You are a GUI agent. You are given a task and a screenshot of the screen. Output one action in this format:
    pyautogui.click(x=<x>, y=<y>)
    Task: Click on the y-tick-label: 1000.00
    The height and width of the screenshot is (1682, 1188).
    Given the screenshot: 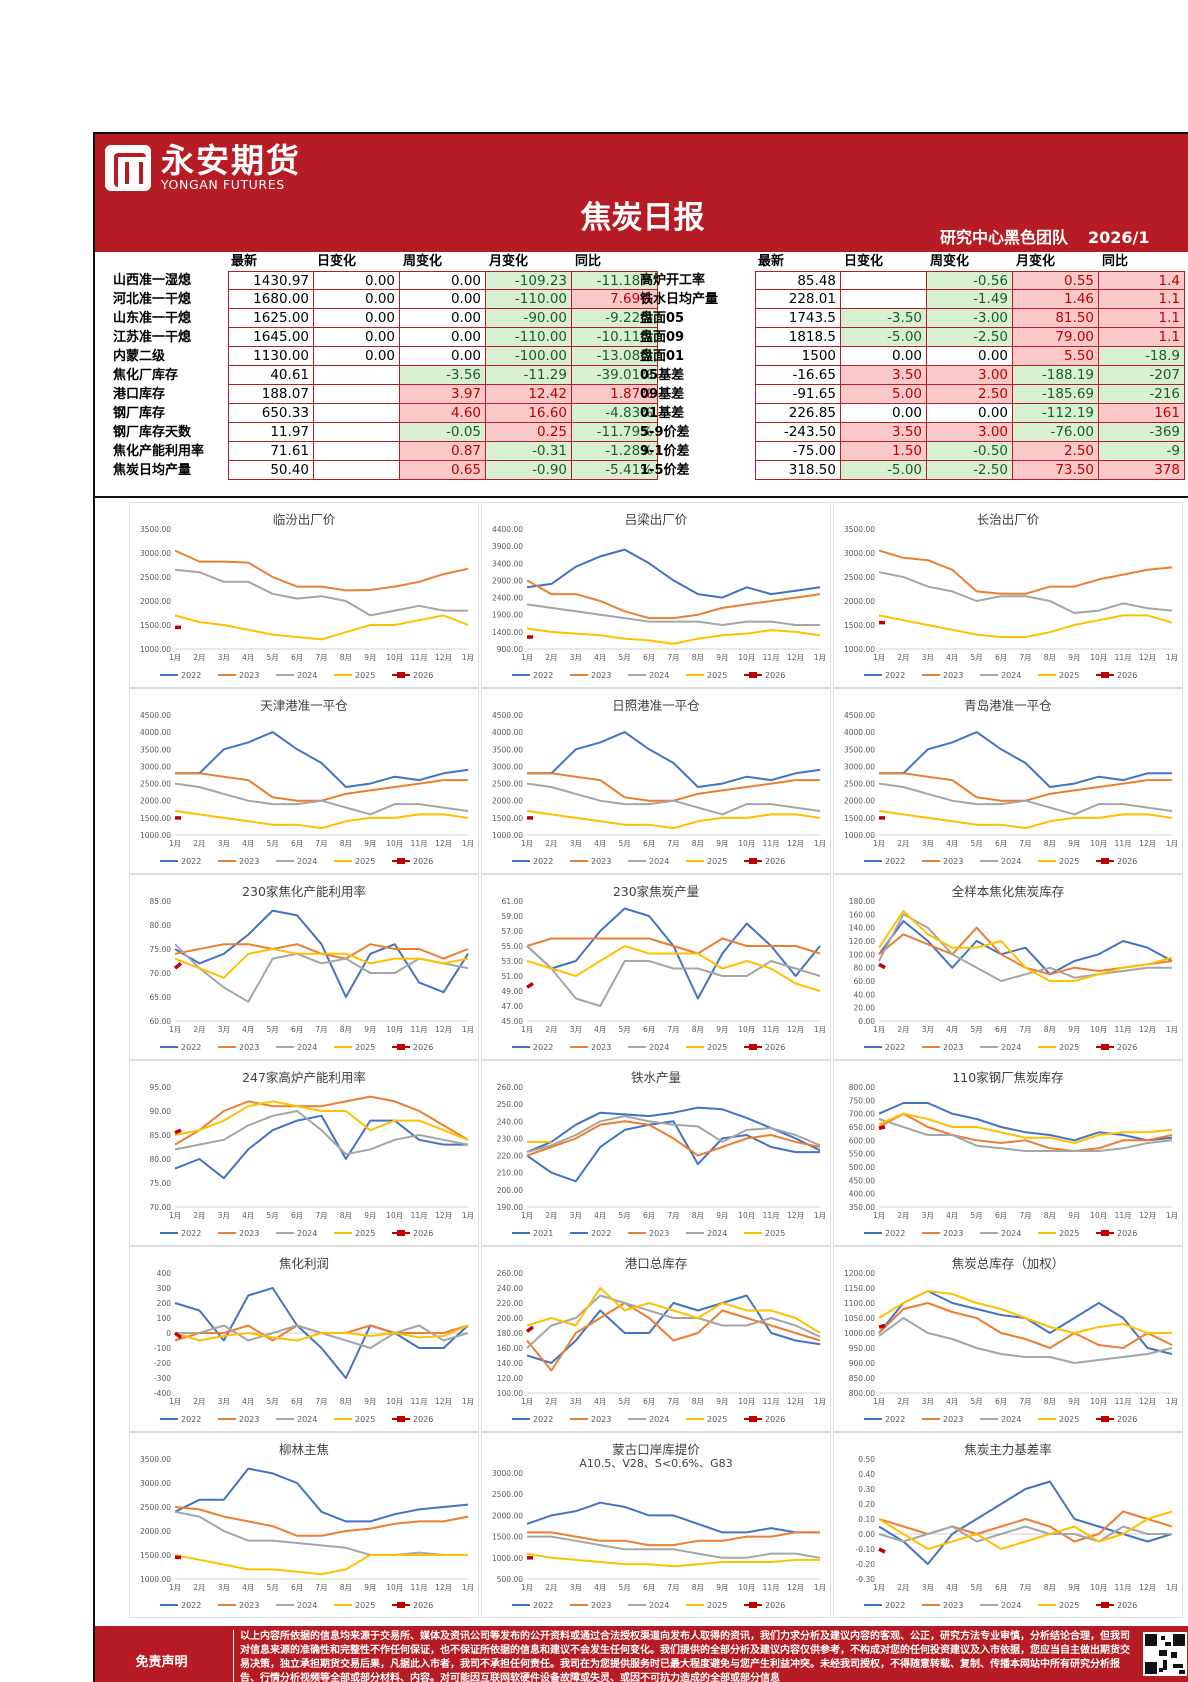 What is the action you would take?
    pyautogui.click(x=155, y=649)
    